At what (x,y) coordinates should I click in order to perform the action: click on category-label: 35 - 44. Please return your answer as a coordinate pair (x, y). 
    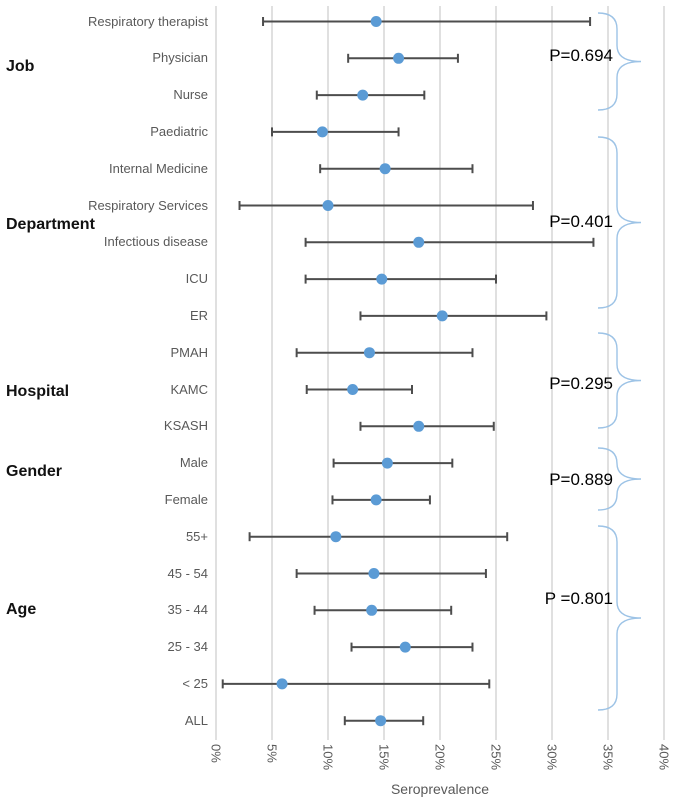
    Looking at the image, I should click on (187, 610).